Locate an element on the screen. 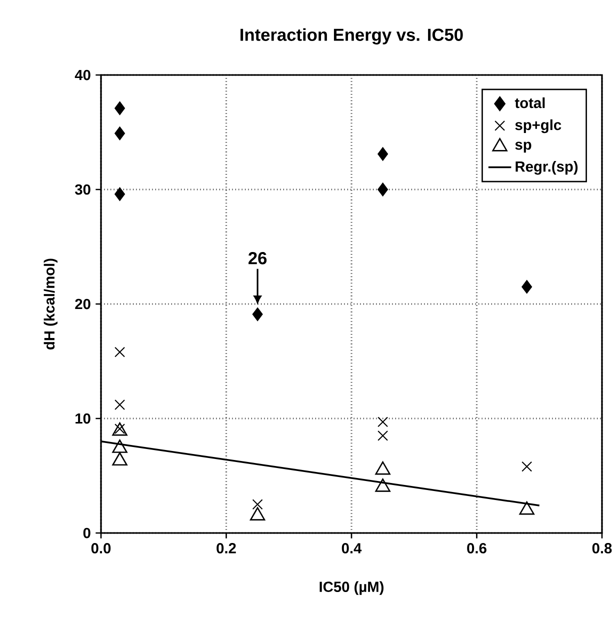 Image resolution: width=613 pixels, height=619 pixels. y-tick-label: 0 is located at coordinates (86, 533).